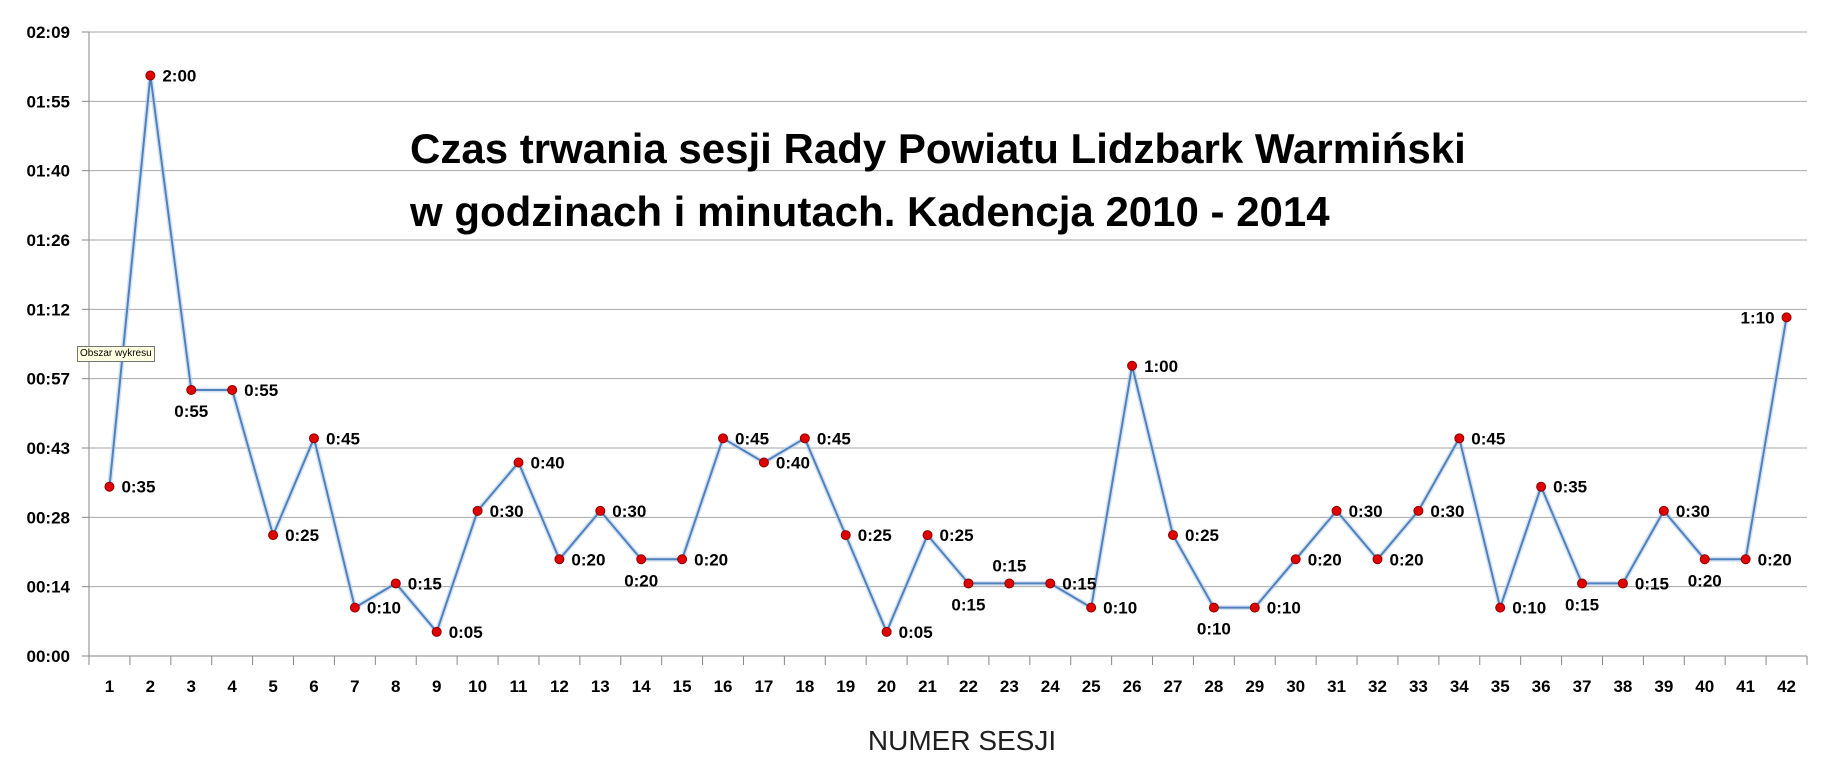 The width and height of the screenshot is (1828, 762). What do you see at coordinates (962, 740) in the screenshot?
I see `x-axis-title: NUMER SESJI` at bounding box center [962, 740].